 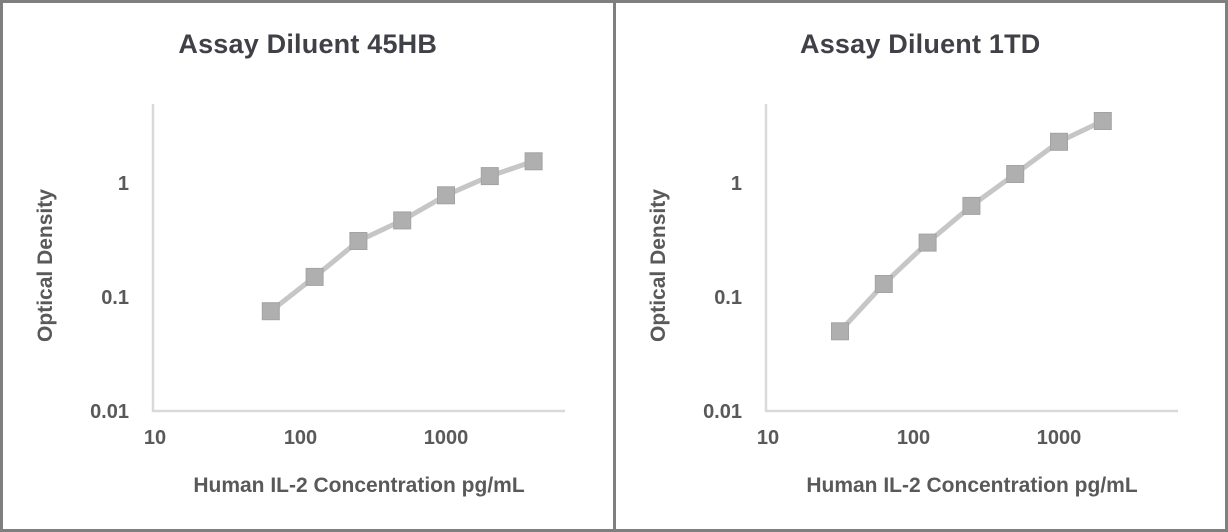 I want to click on chart-title-left: Assay Diluent 45HB, so click(x=308, y=44).